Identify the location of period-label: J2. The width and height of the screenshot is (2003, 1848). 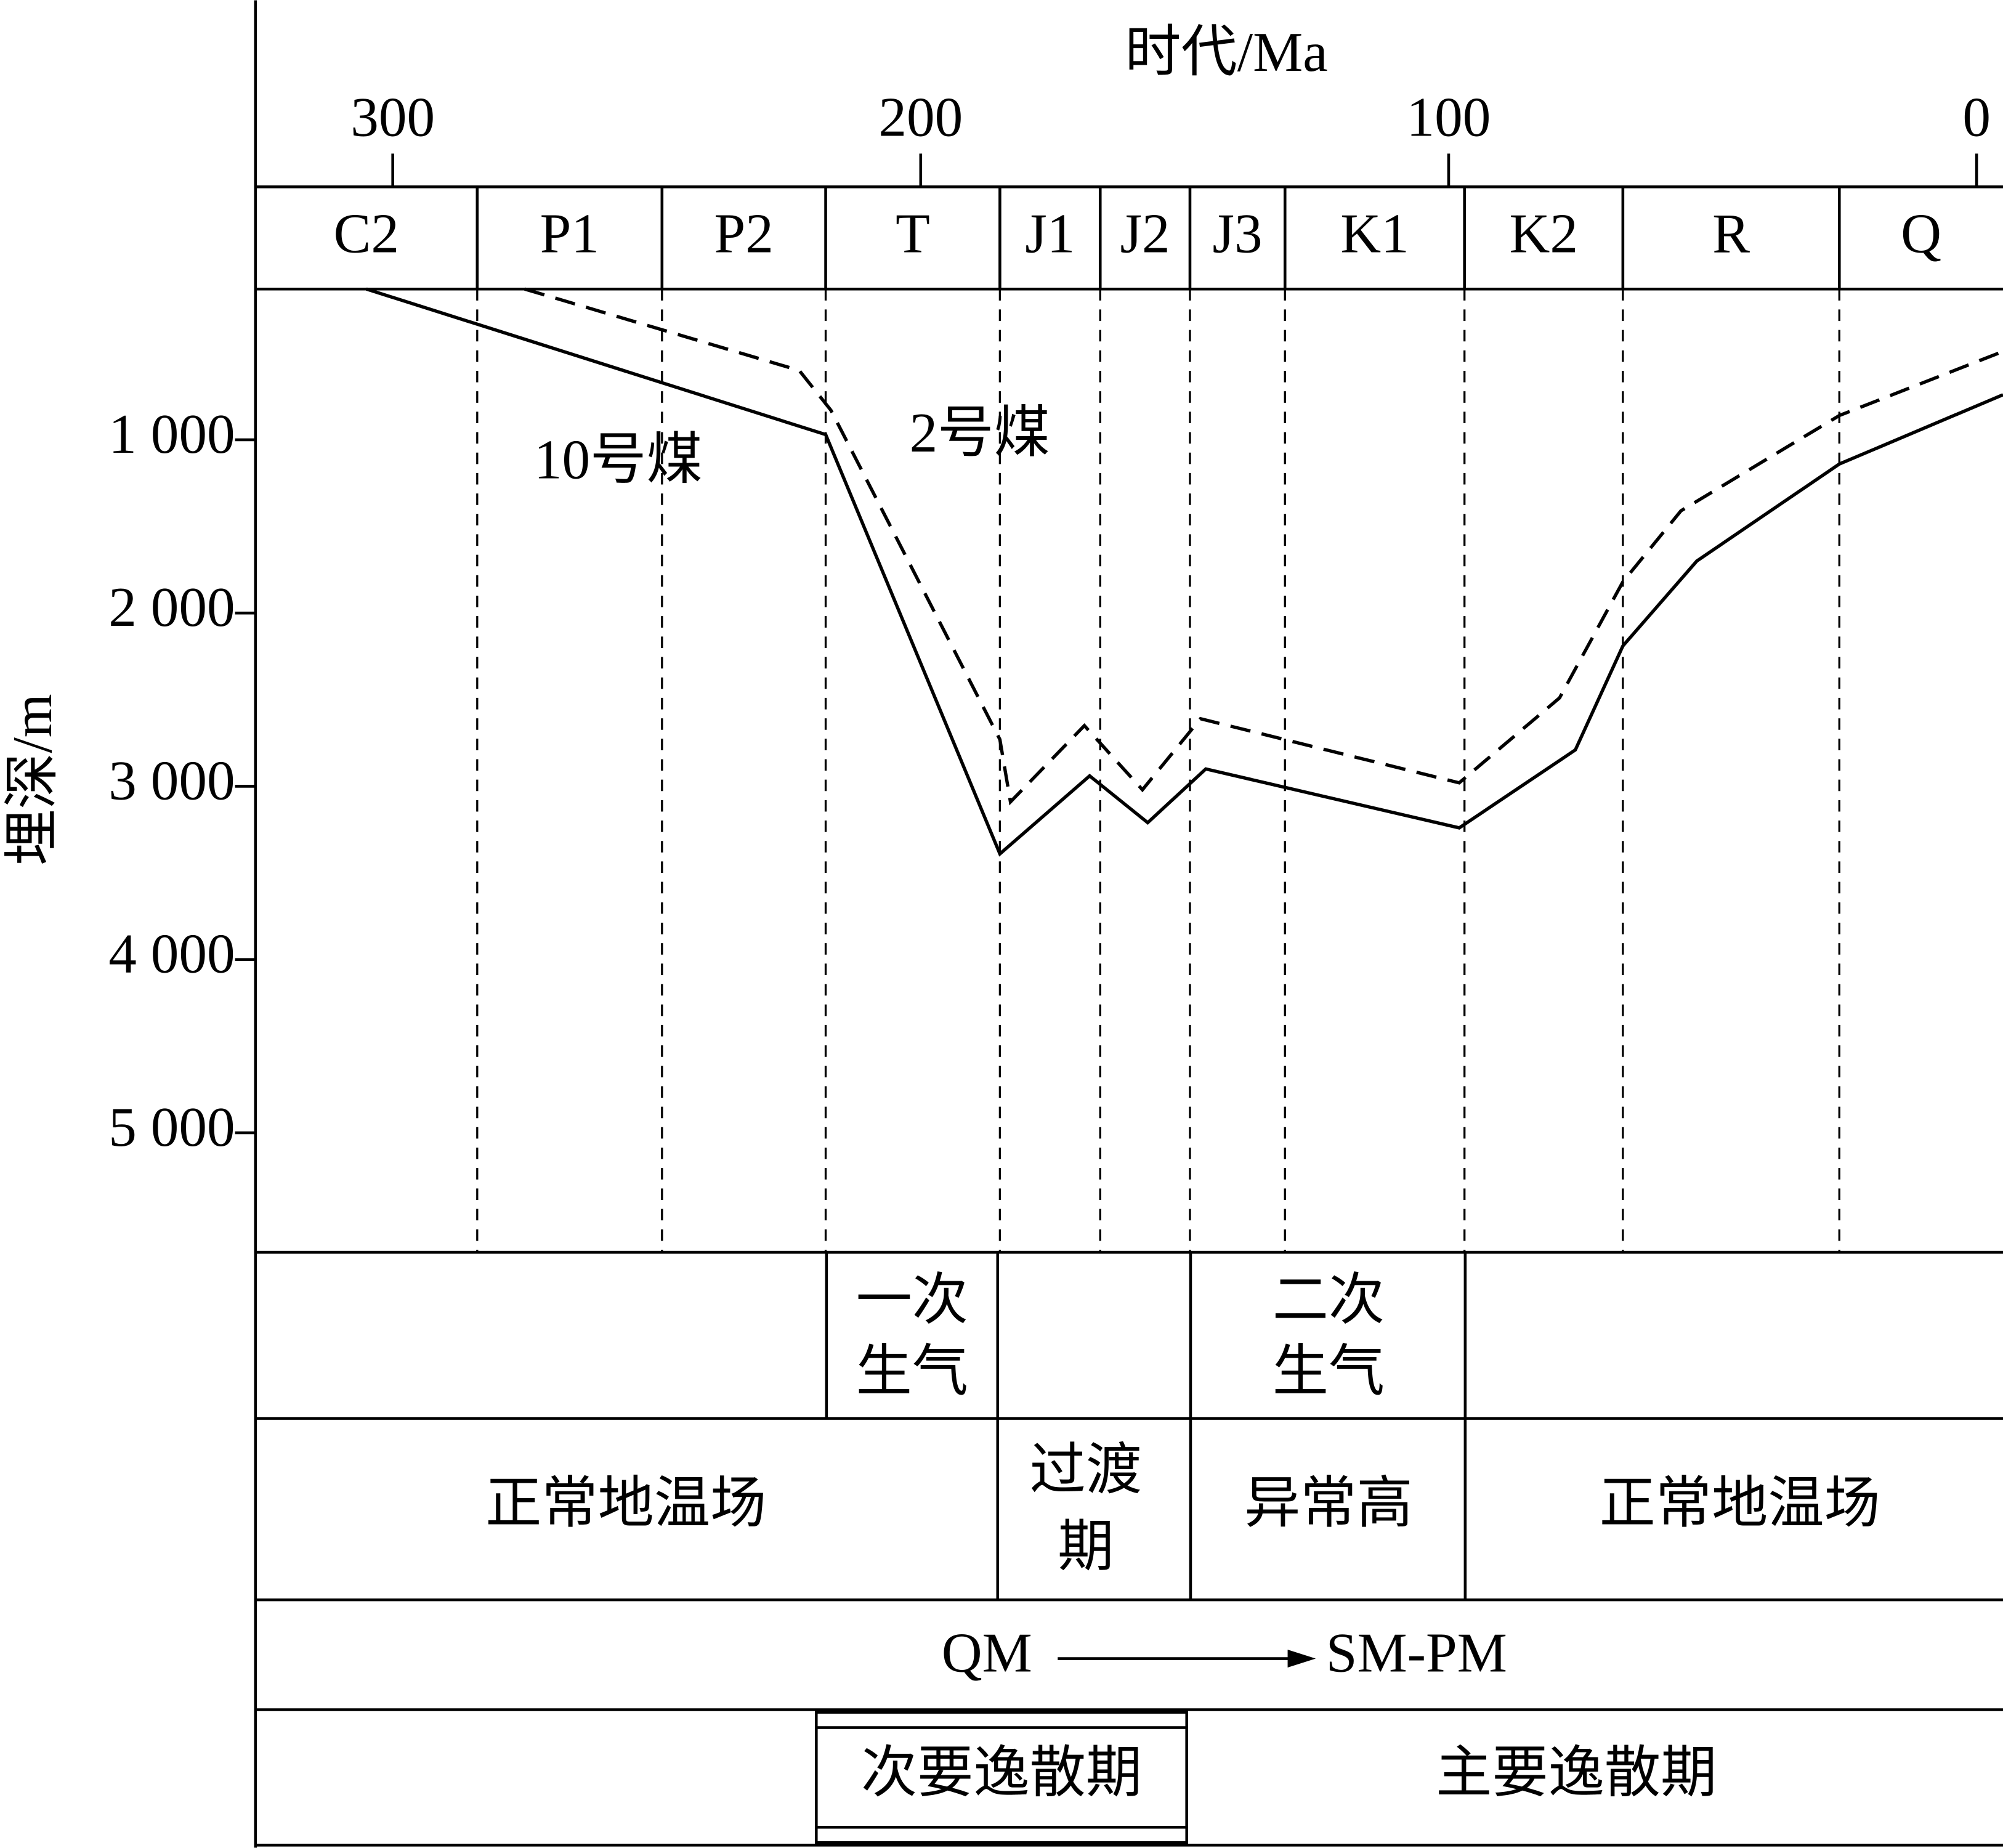
(1145, 233).